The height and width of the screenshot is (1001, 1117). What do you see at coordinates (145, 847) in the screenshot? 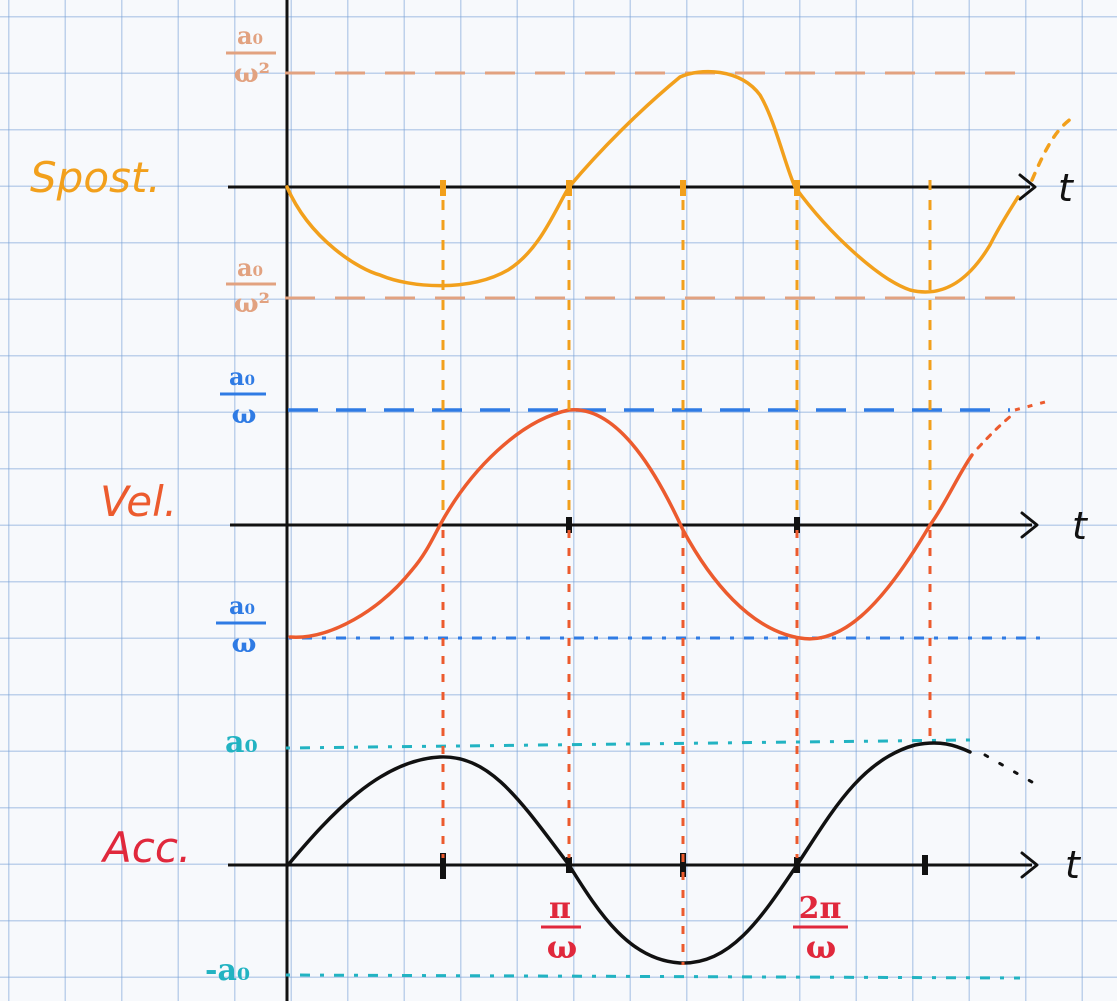
I see `acceleration-label: Acc.` at bounding box center [145, 847].